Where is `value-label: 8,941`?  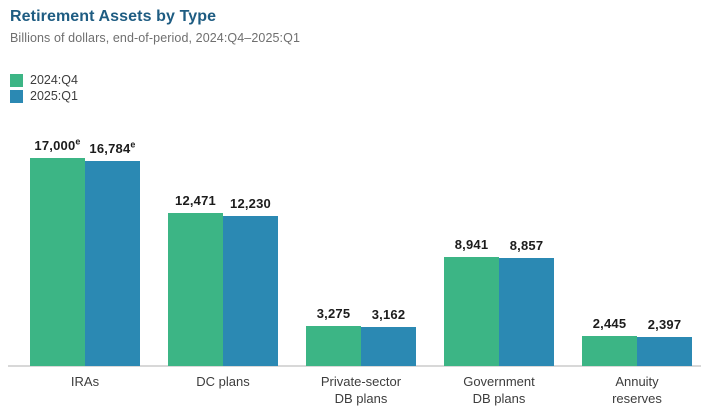
value-label: 8,941 is located at coordinates (471, 244).